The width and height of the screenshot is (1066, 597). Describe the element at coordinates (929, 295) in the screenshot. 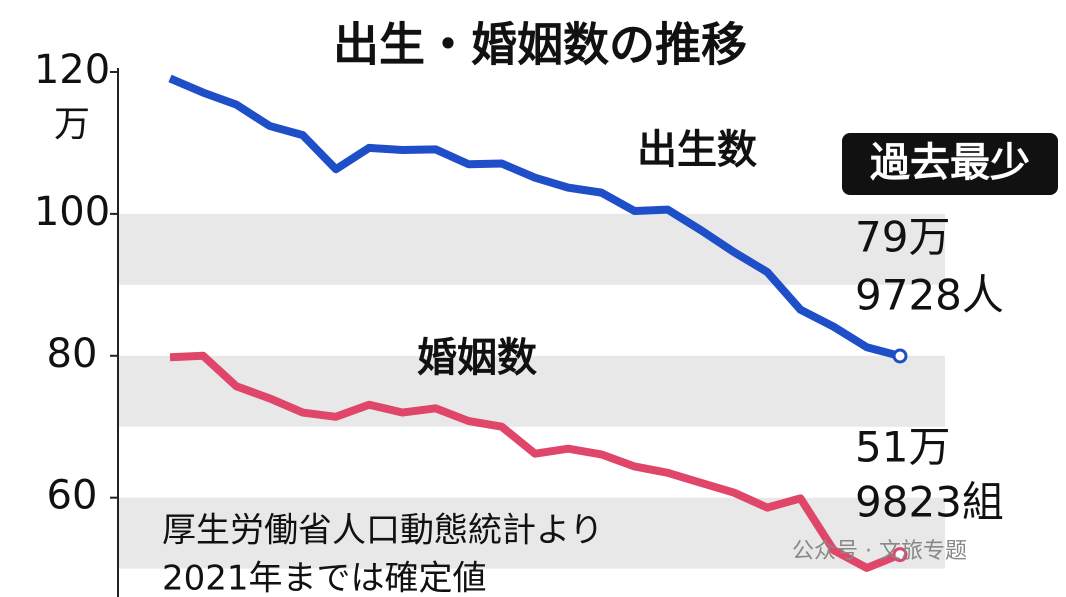

I see `end-label: 9728人` at that location.